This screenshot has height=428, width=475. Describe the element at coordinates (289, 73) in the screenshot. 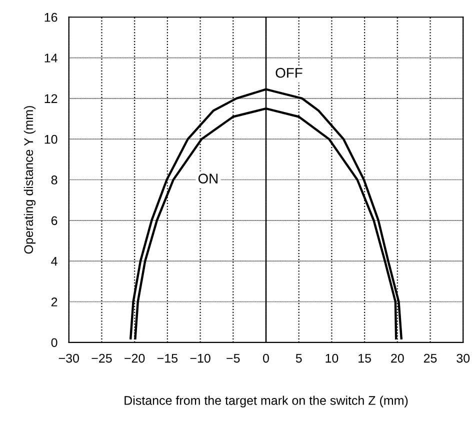

I see `annotation: OFF` at that location.